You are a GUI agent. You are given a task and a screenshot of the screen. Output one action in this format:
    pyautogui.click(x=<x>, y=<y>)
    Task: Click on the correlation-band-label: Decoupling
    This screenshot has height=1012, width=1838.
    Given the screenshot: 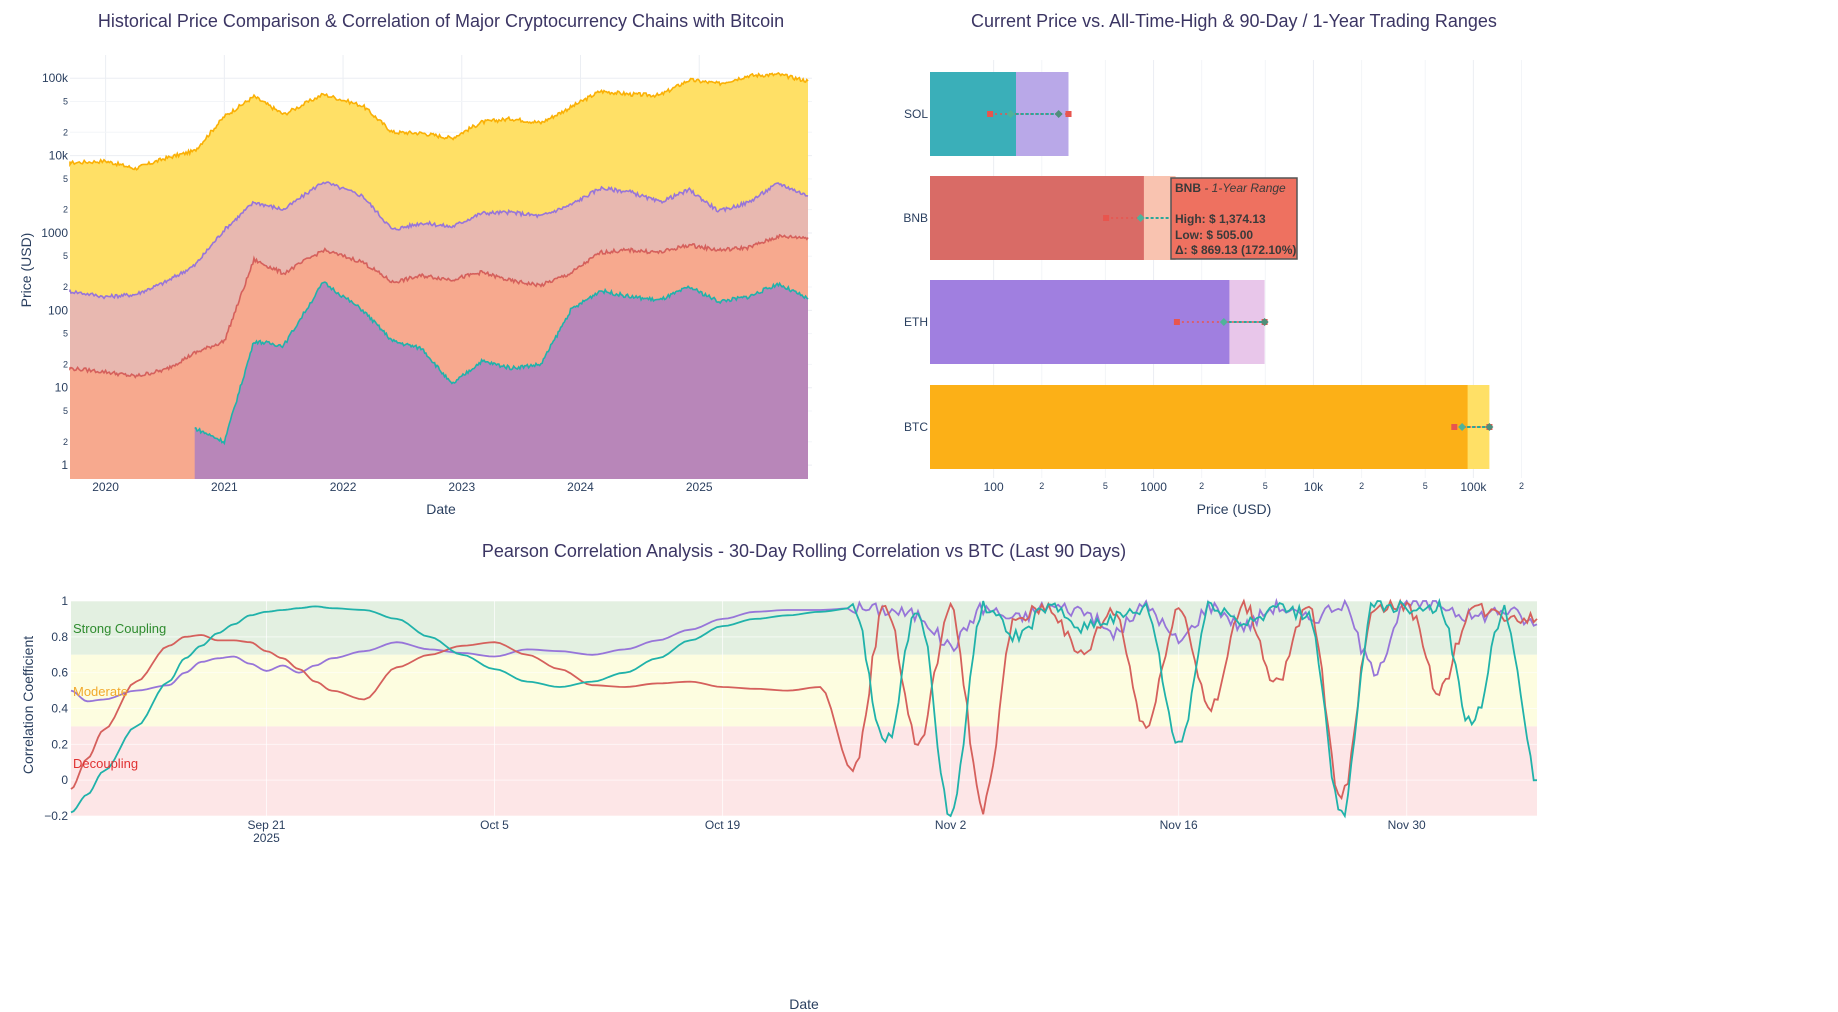 What is the action you would take?
    pyautogui.click(x=105, y=763)
    